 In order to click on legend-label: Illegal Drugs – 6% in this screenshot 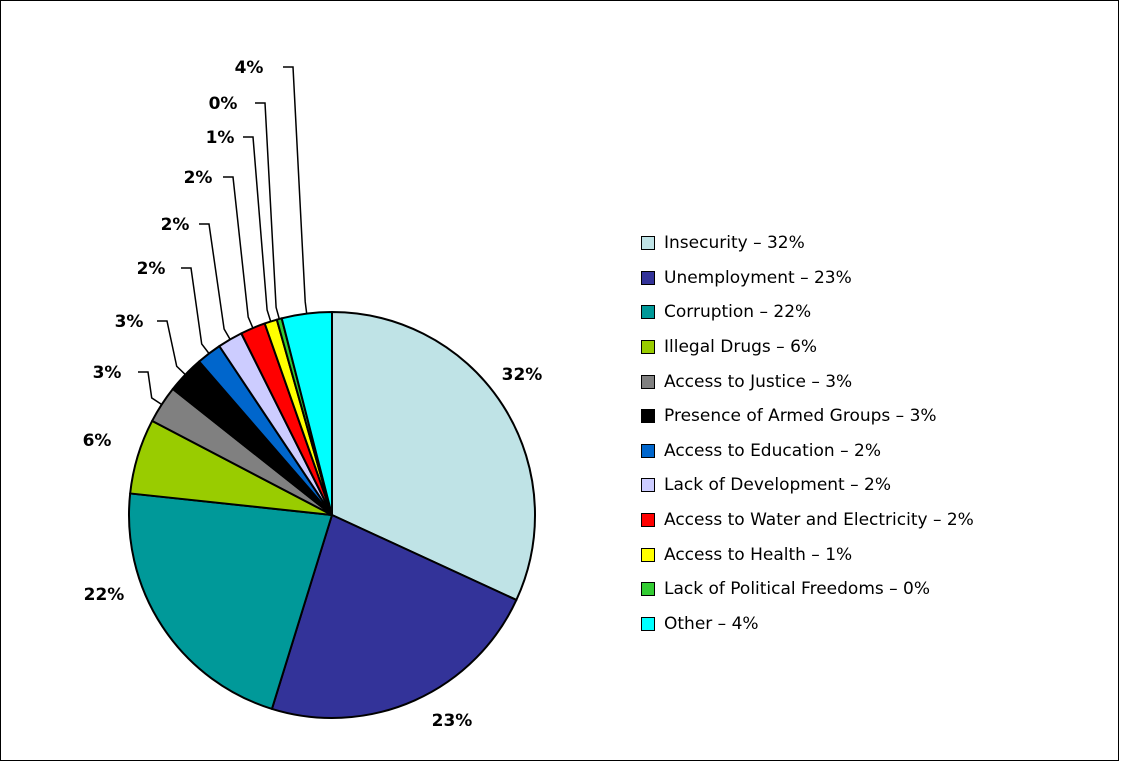, I will do `click(741, 347)`.